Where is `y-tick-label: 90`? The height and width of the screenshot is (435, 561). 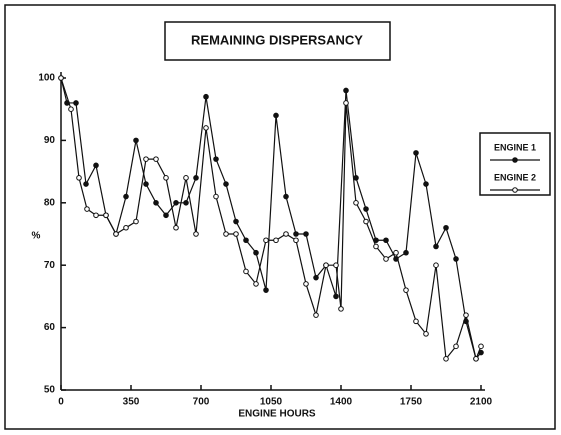 y-tick-label: 90 is located at coordinates (50, 140).